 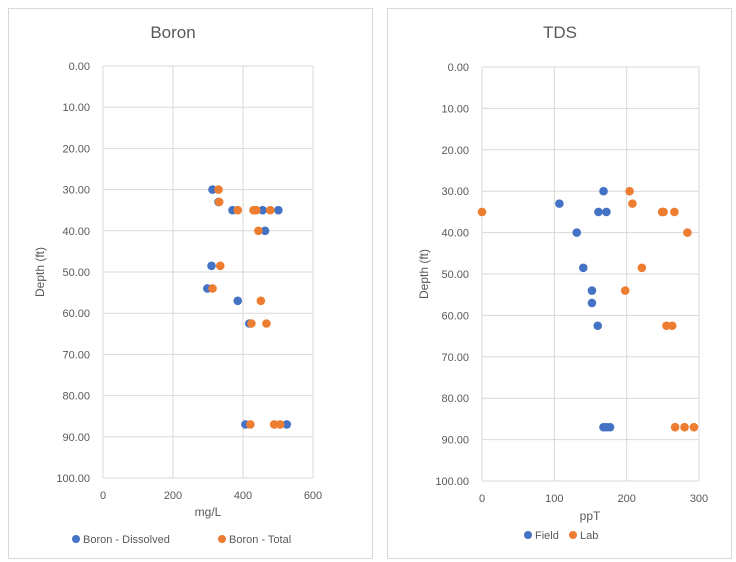 What do you see at coordinates (40, 272) in the screenshot?
I see `boron-y-axis-title: Depth (ft)` at bounding box center [40, 272].